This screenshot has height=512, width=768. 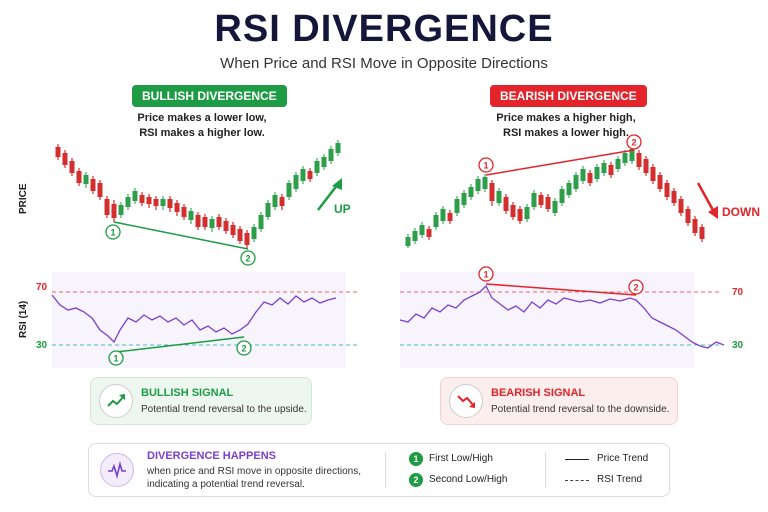 I want to click on bearish-price-marker-2: 2, so click(x=634, y=142).